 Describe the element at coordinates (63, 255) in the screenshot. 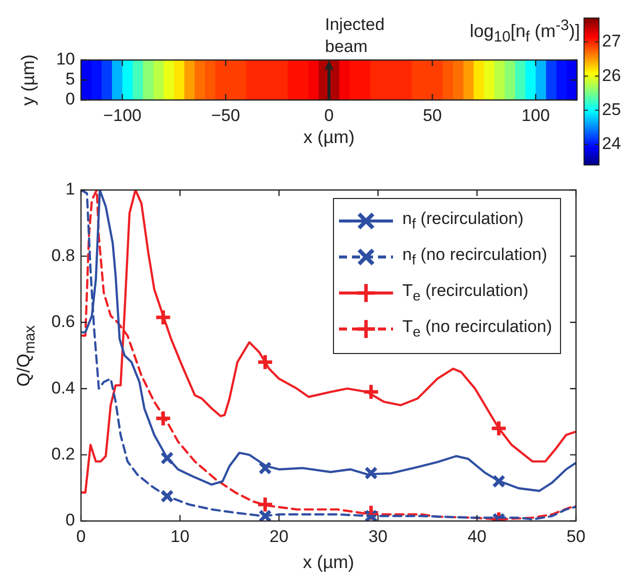

I see `y-tick-label: 0.8` at that location.